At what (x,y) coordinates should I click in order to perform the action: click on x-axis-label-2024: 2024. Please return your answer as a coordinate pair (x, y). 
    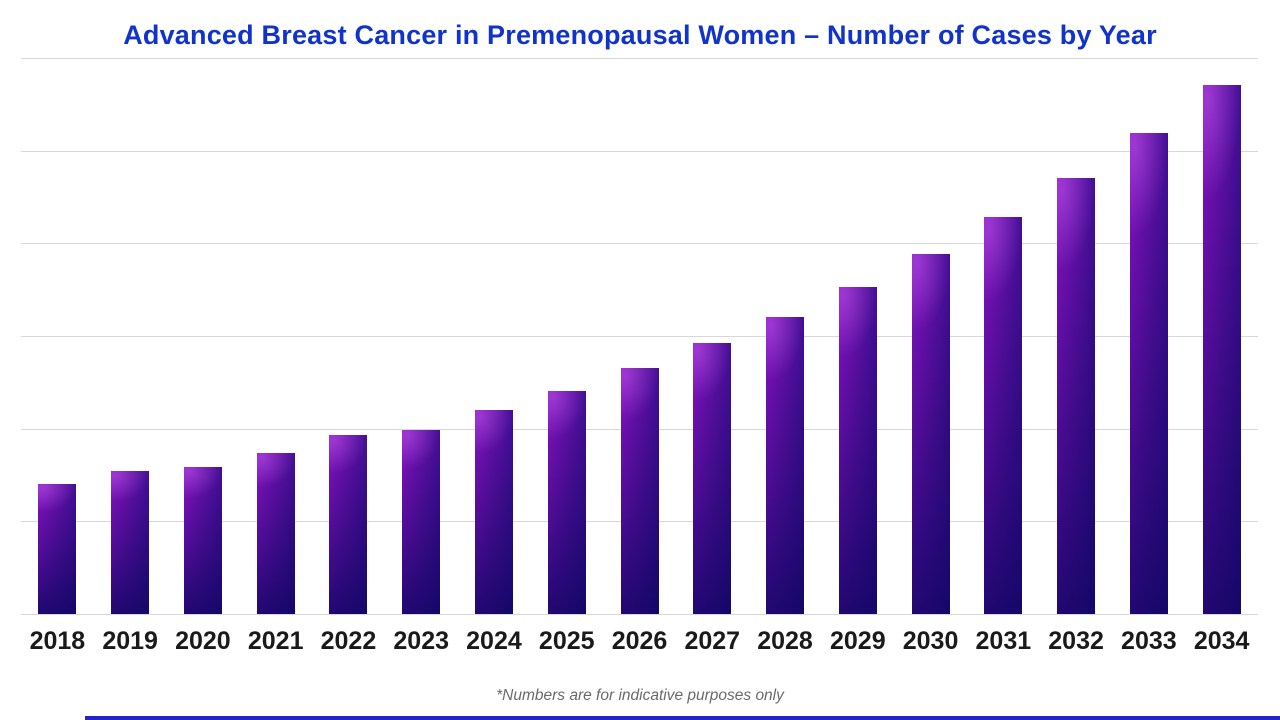
    Looking at the image, I should click on (494, 641).